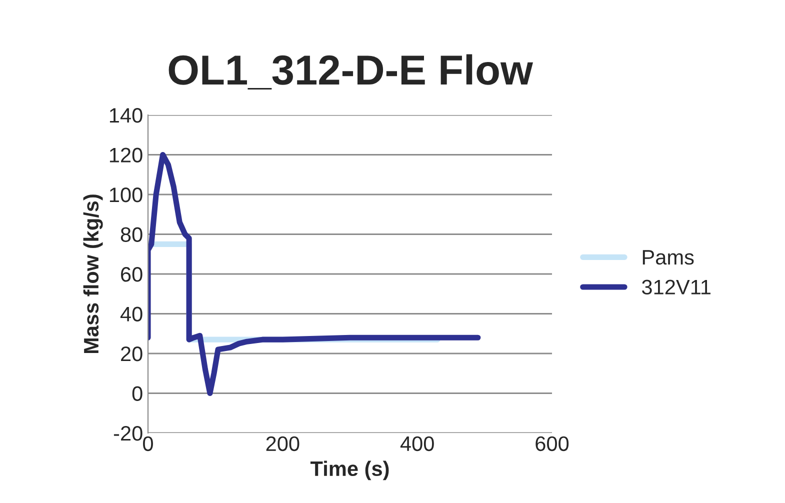 The width and height of the screenshot is (785, 503). I want to click on y-tick-label: -20, so click(128, 433).